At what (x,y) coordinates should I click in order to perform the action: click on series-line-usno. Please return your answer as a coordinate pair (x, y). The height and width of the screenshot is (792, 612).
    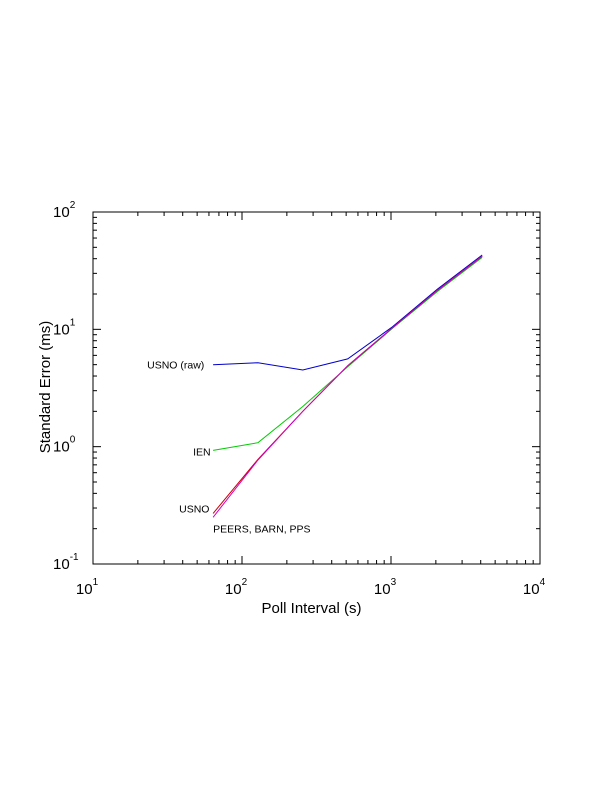
    Looking at the image, I should click on (347, 384).